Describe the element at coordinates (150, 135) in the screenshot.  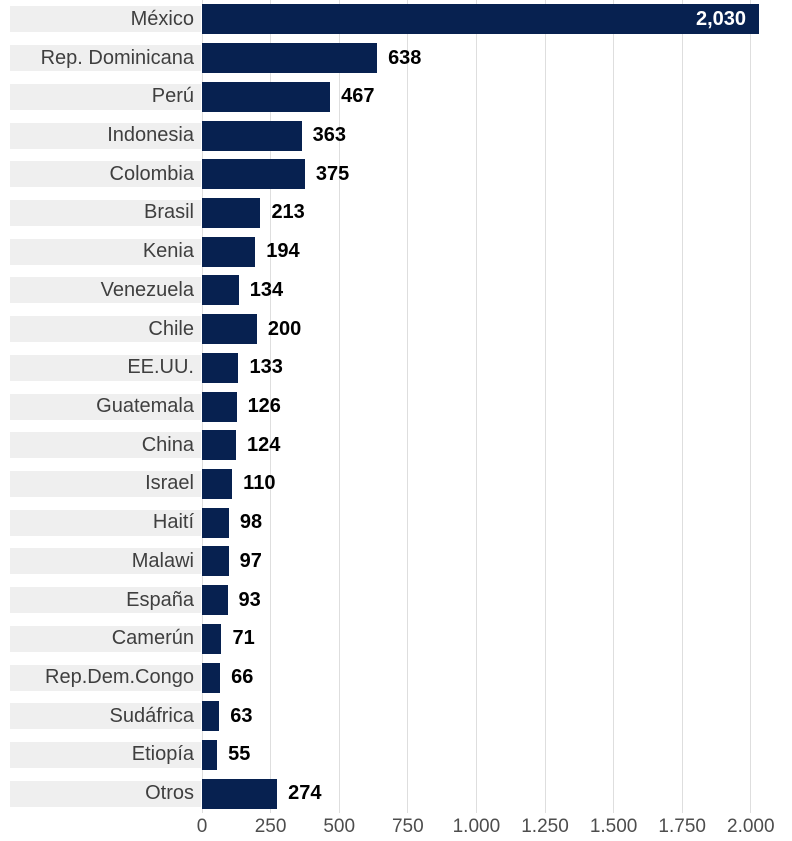
I see `category-label: Indonesia` at that location.